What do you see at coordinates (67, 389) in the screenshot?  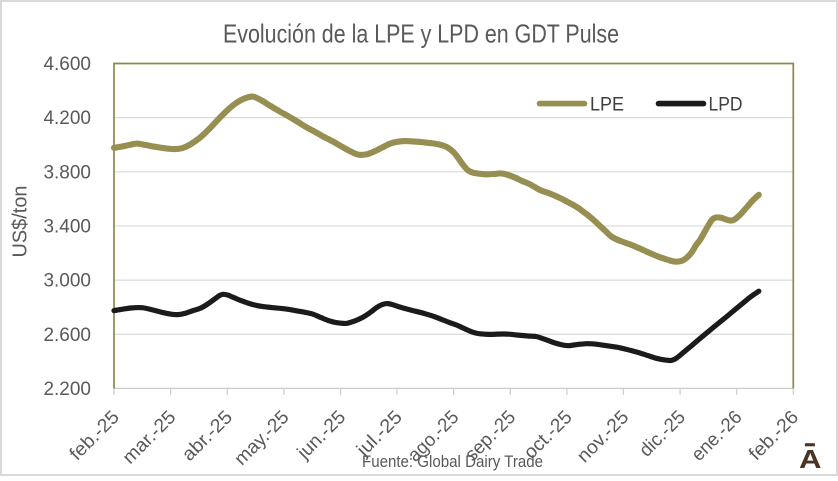 I see `svg-text: 2.200` at bounding box center [67, 389].